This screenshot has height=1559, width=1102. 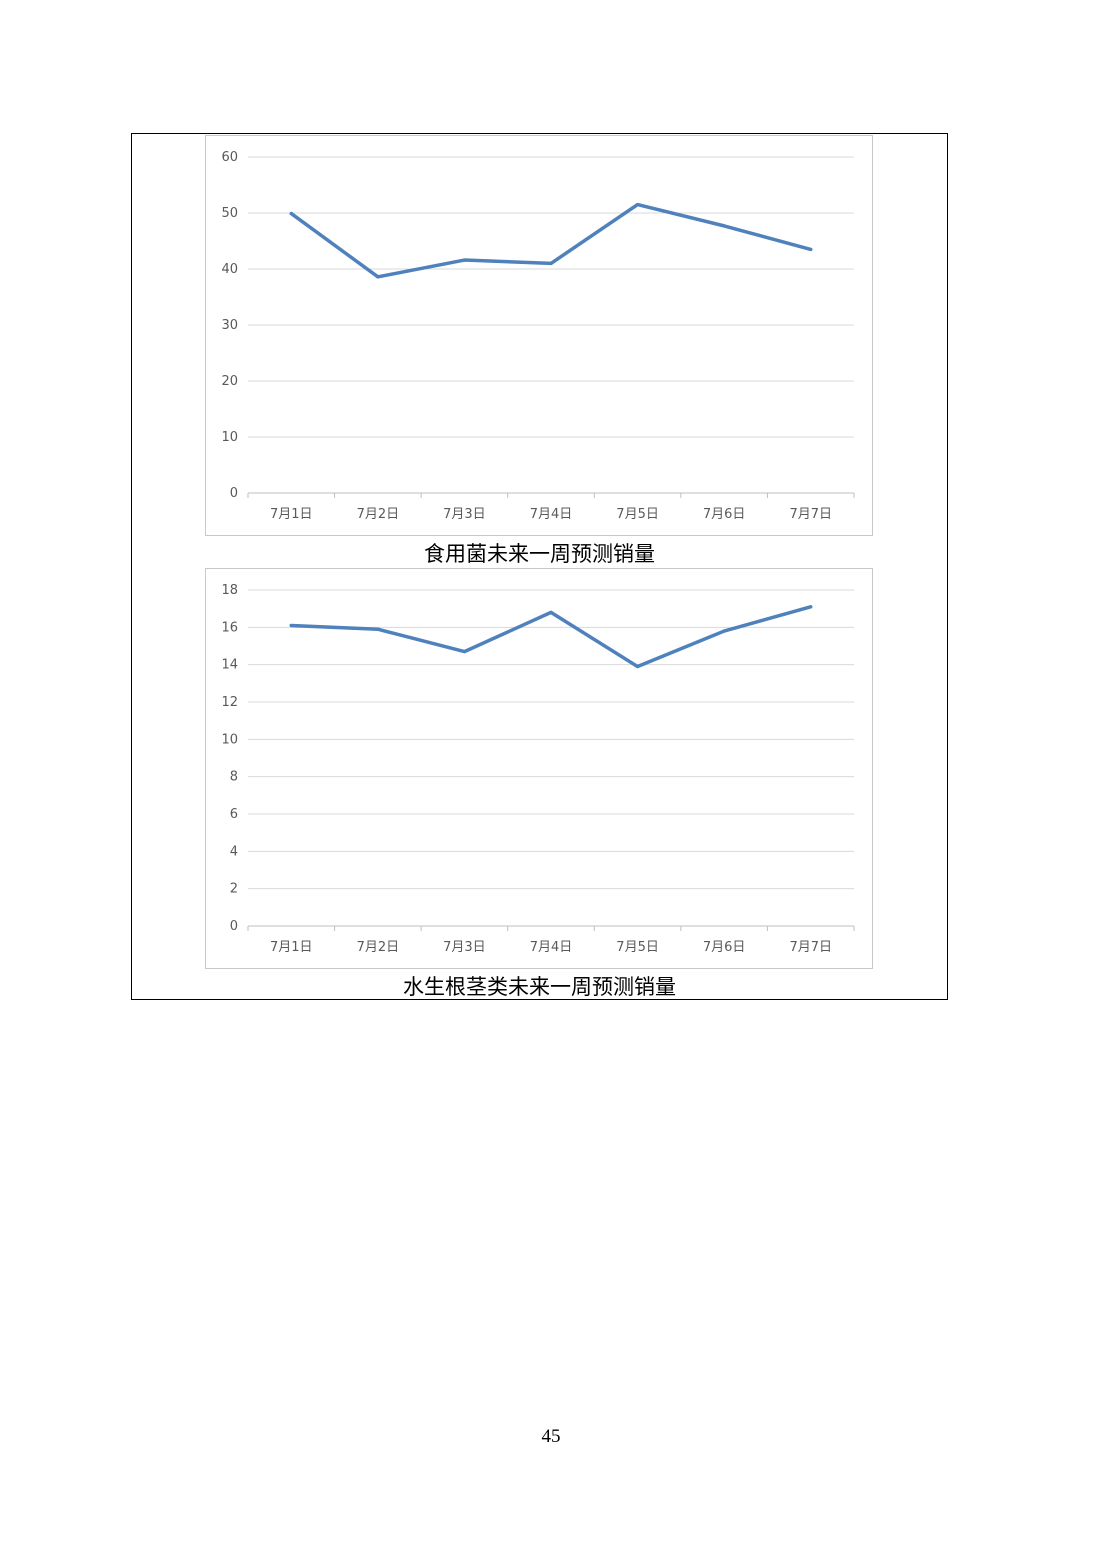 I want to click on y-tick-label: 14, so click(x=229, y=665).